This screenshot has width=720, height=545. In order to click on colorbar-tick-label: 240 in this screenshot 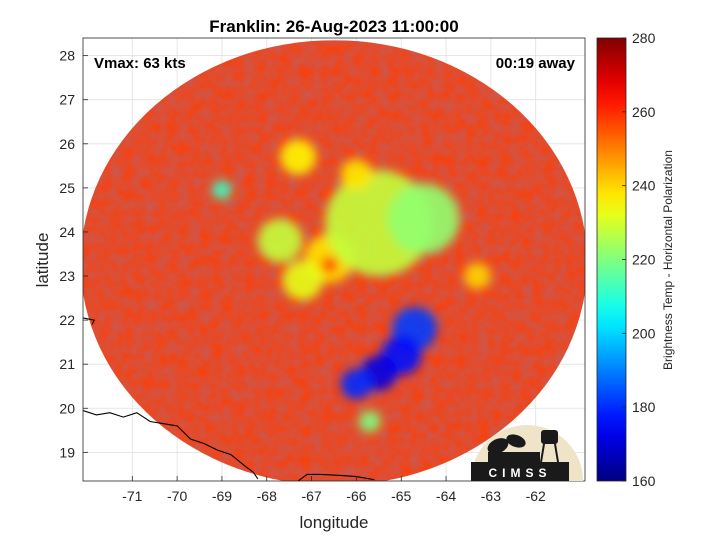, I will do `click(644, 186)`.